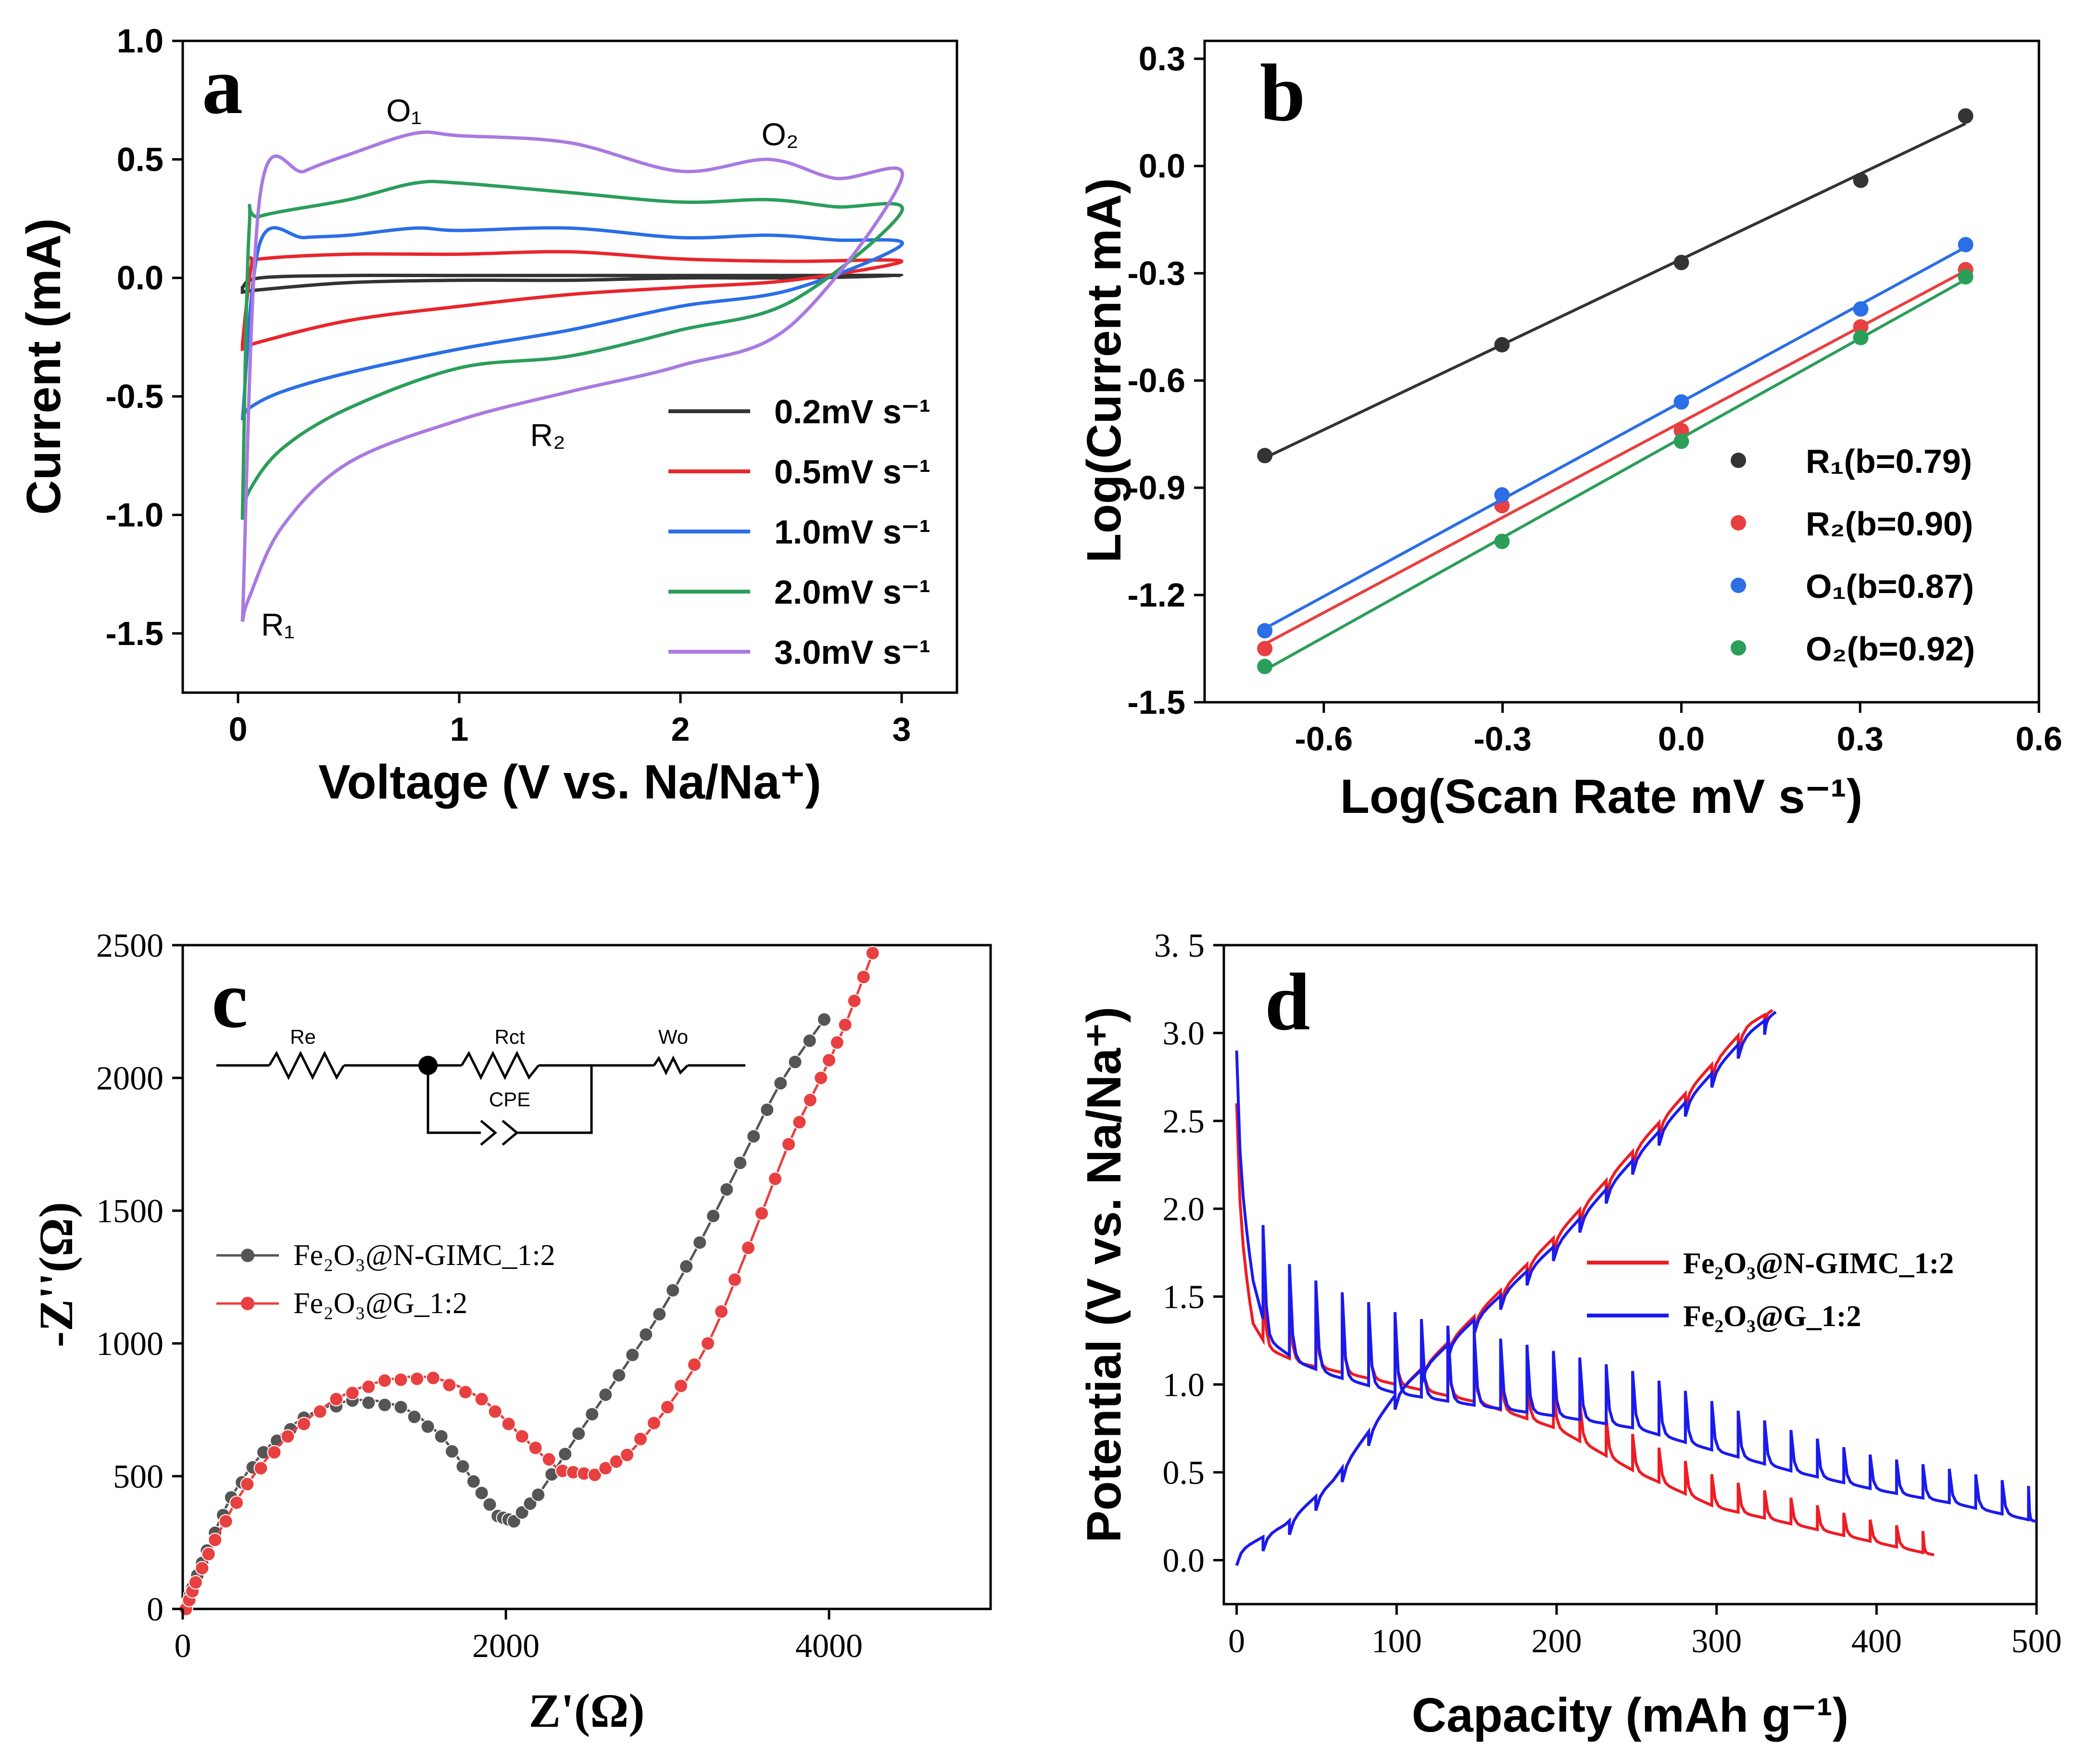  Describe the element at coordinates (569, 782) in the screenshot. I see `panel-a-xlabel: Voltage (V vs. Na/Na⁺)` at that location.